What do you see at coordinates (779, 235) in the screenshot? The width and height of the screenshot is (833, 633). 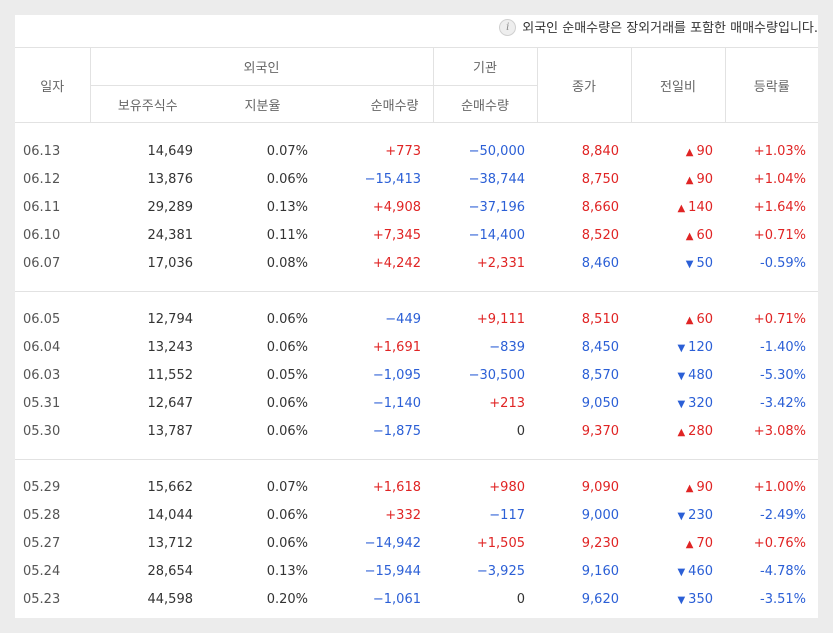 I see `cell-rate: +0.71%` at bounding box center [779, 235].